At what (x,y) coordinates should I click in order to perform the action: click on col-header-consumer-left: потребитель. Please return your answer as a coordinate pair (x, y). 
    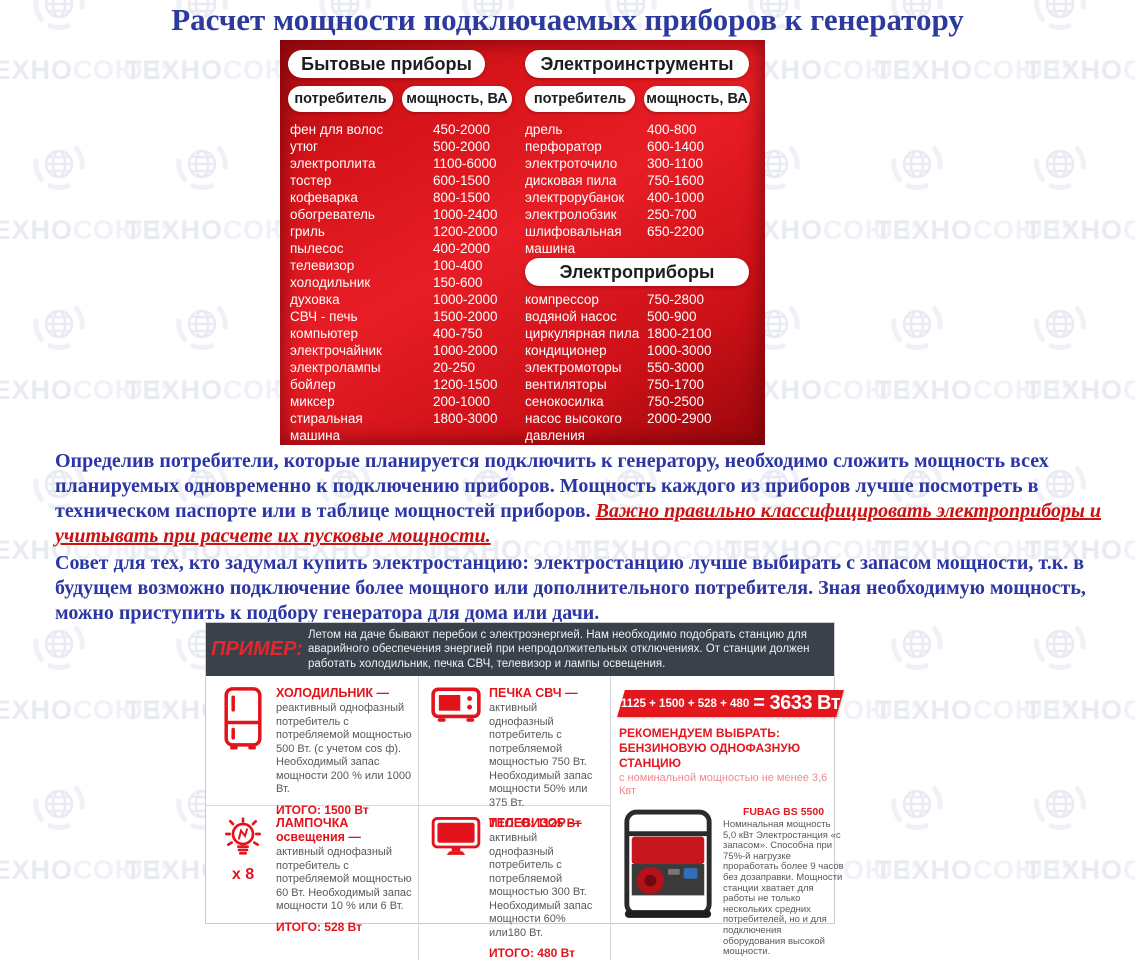
    Looking at the image, I should click on (340, 99).